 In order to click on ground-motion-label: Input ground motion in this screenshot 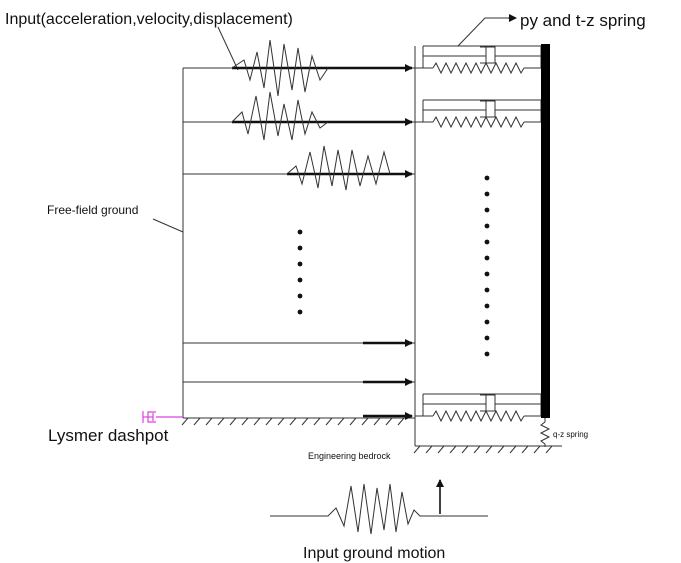, I will do `click(374, 553)`.